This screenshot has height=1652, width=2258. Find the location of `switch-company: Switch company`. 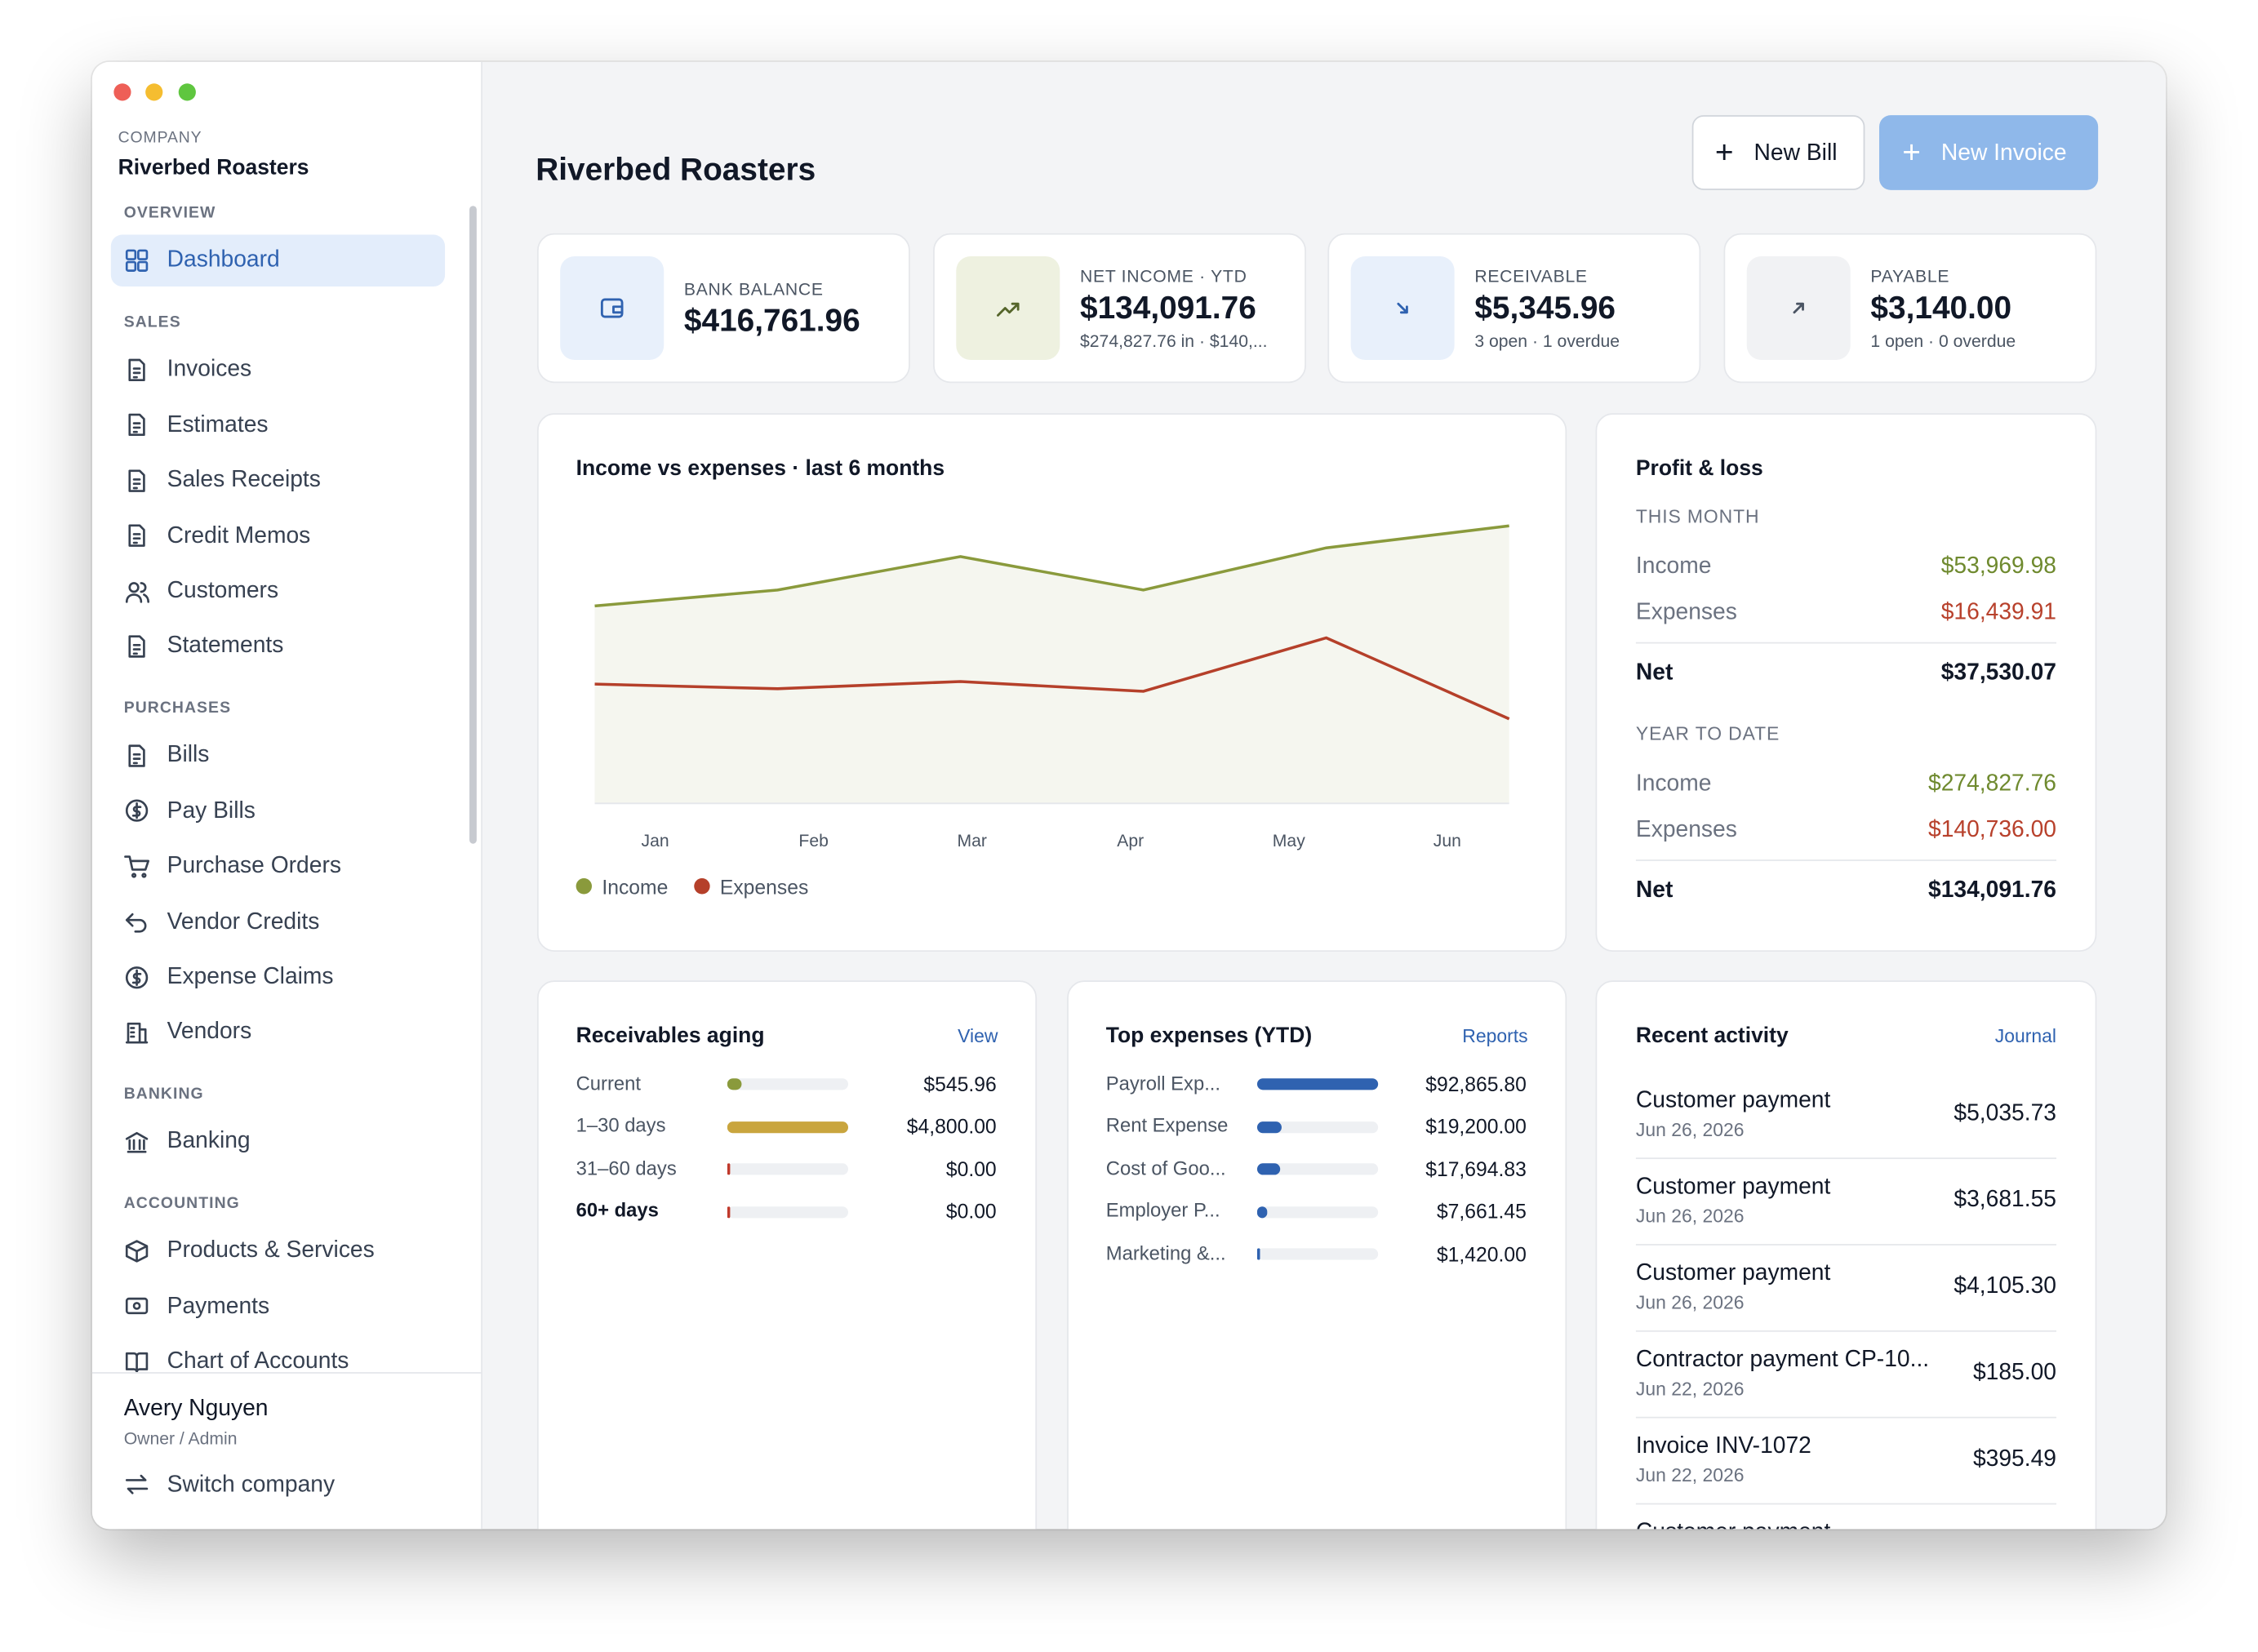

switch-company: Switch company is located at coordinates (251, 1486).